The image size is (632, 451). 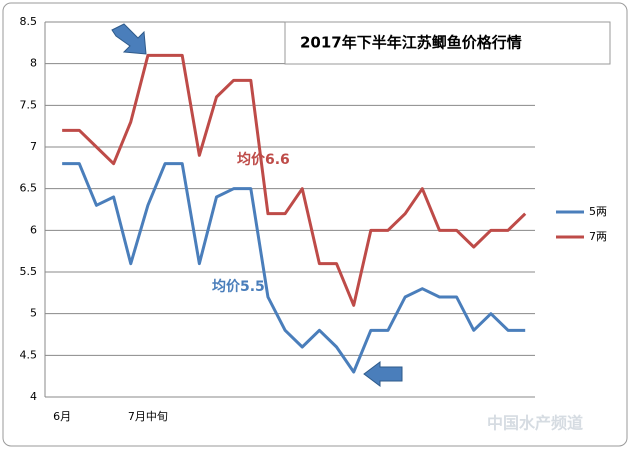 What do you see at coordinates (33, 313) in the screenshot?
I see `y-tick-label: 5` at bounding box center [33, 313].